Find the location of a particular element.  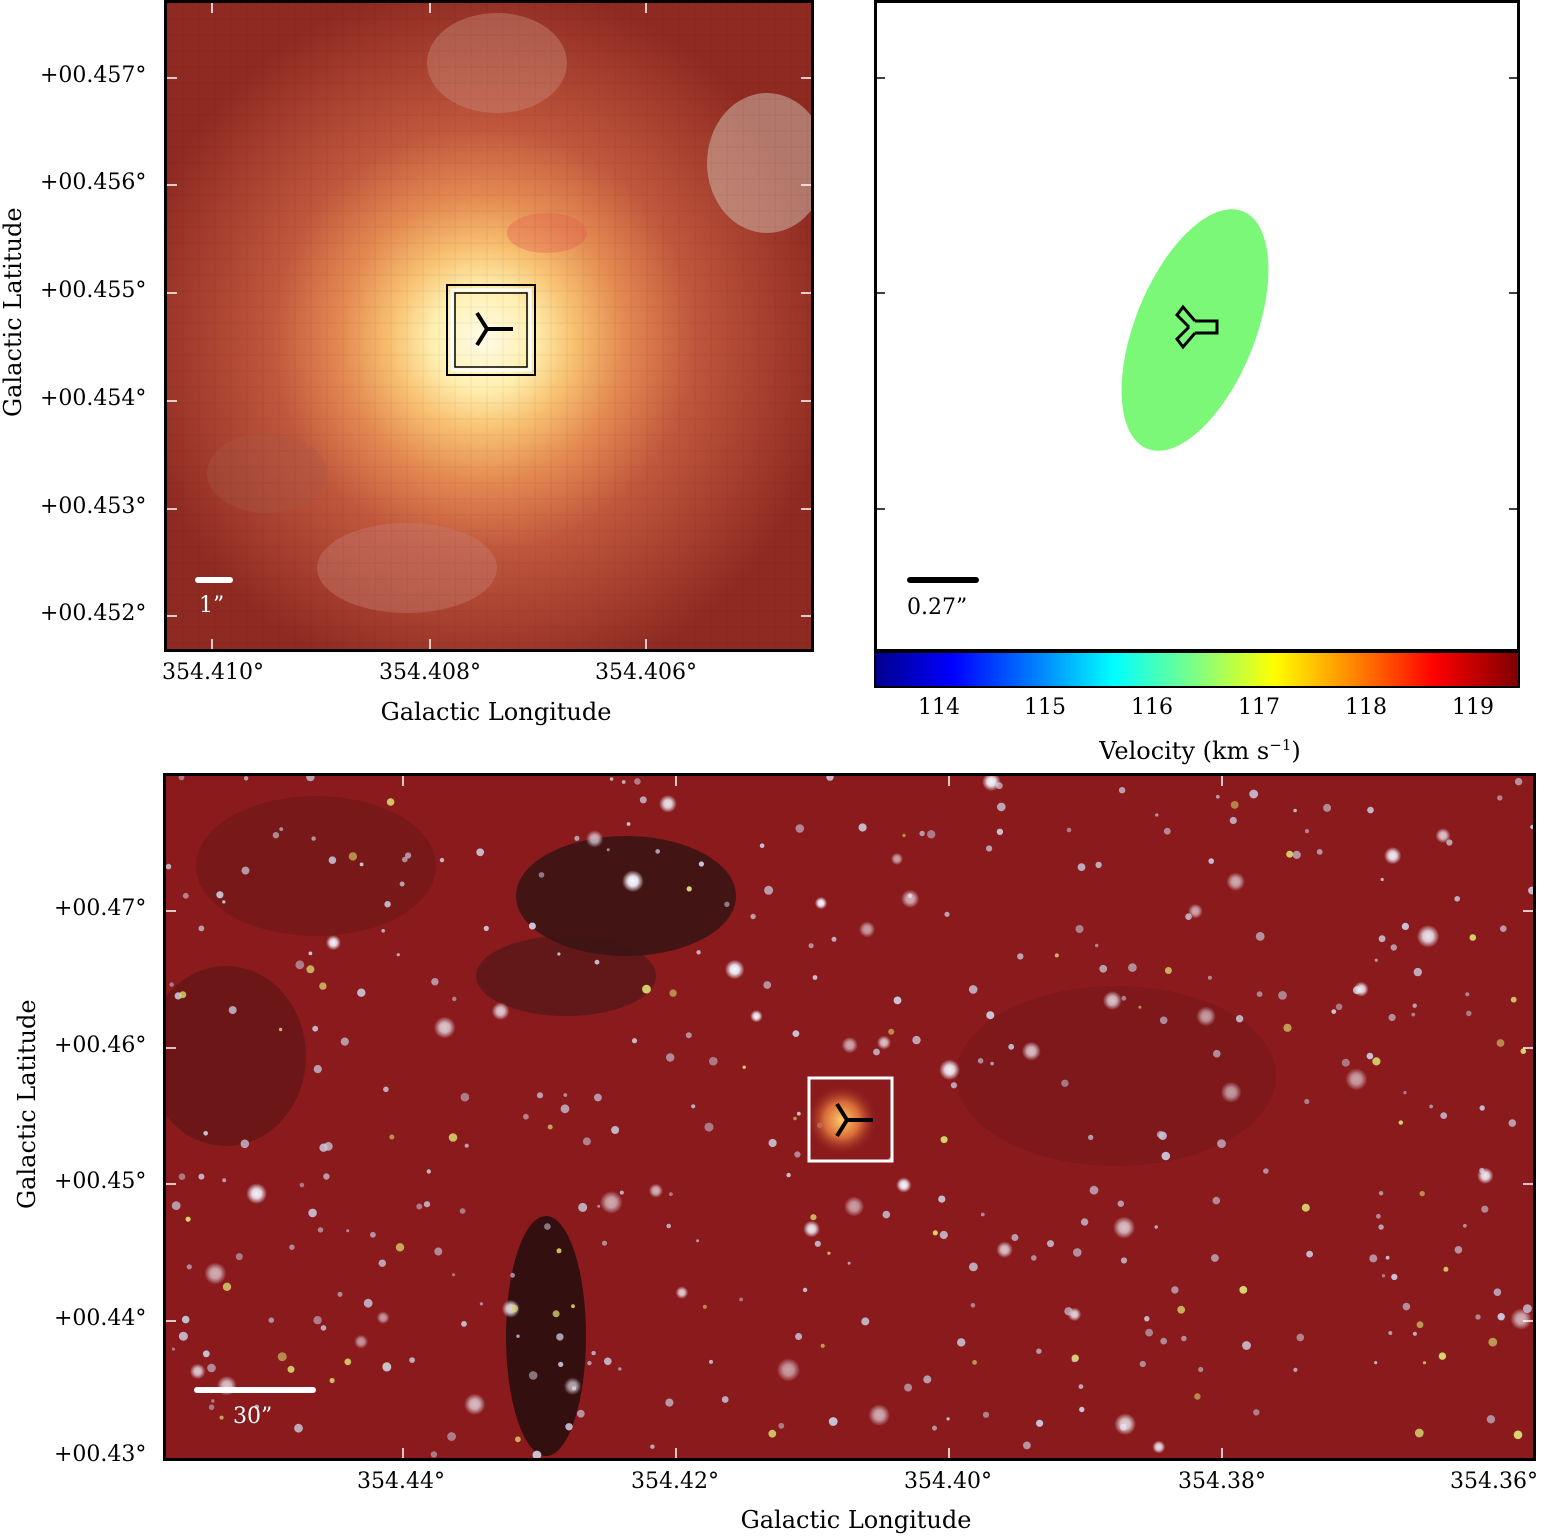

colorbar-tick-label: 114 is located at coordinates (939, 707).